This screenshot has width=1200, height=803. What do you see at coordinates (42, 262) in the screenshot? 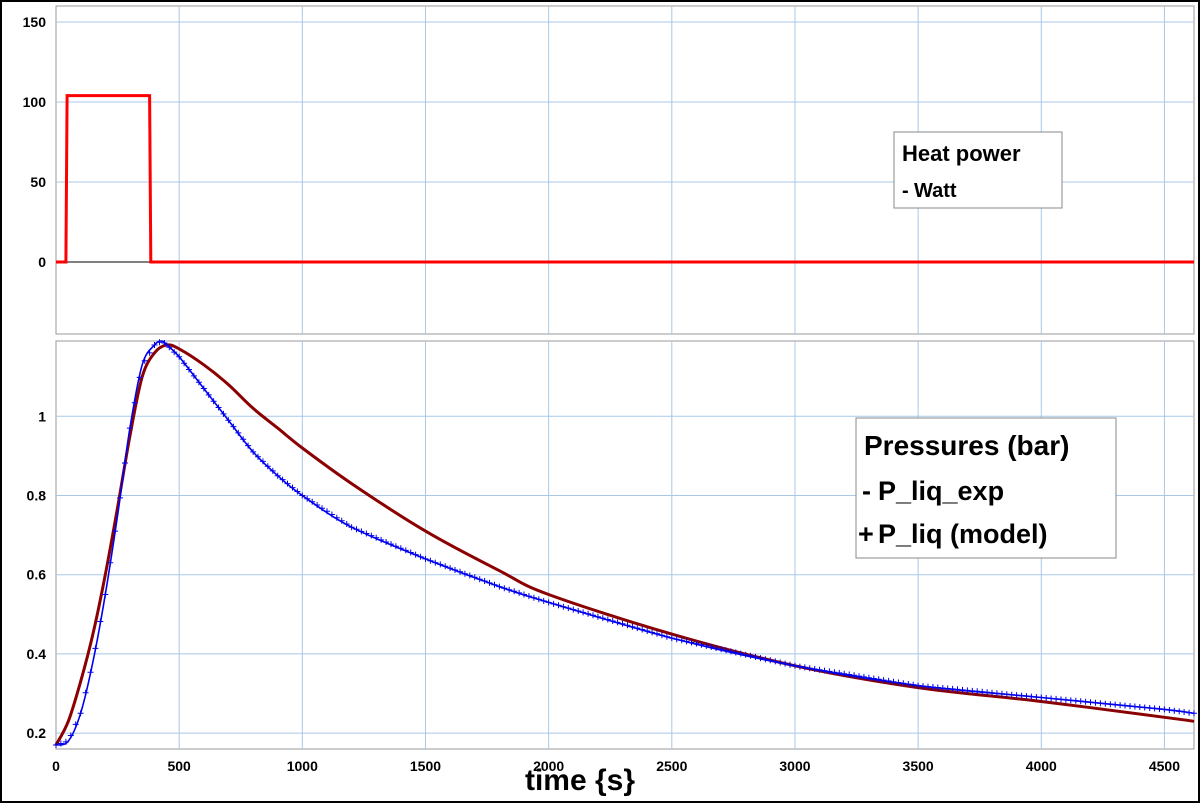
I see `top-y-tick-label: 0` at bounding box center [42, 262].